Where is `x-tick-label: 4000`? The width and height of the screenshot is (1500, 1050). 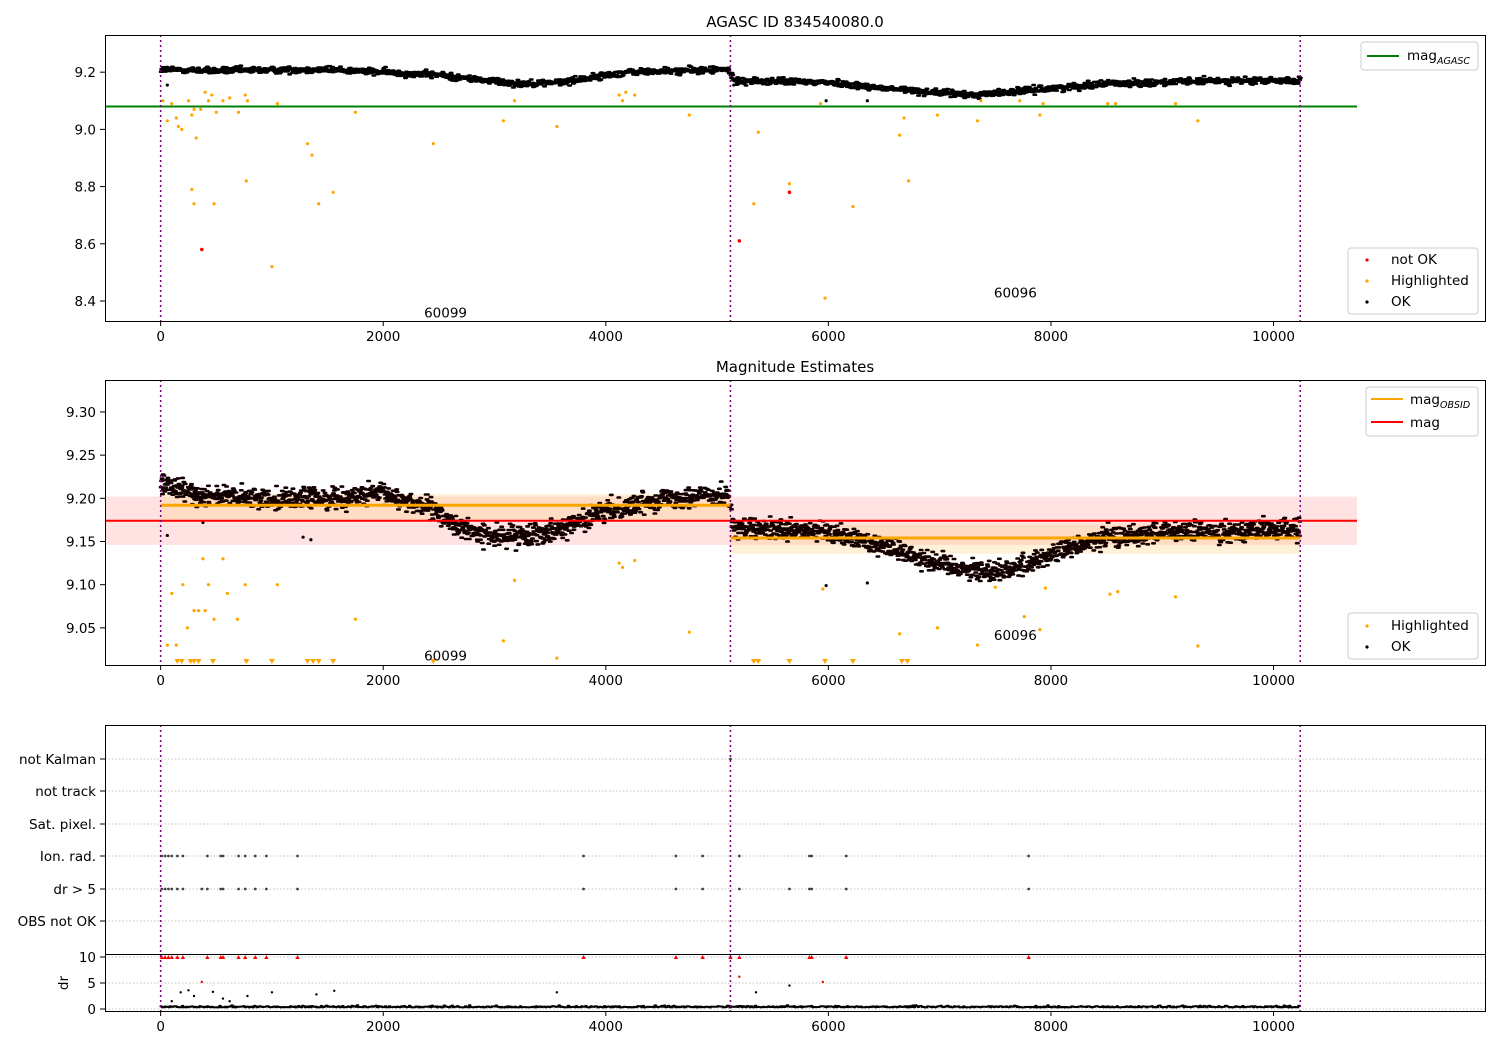 x-tick-label: 4000 is located at coordinates (606, 681).